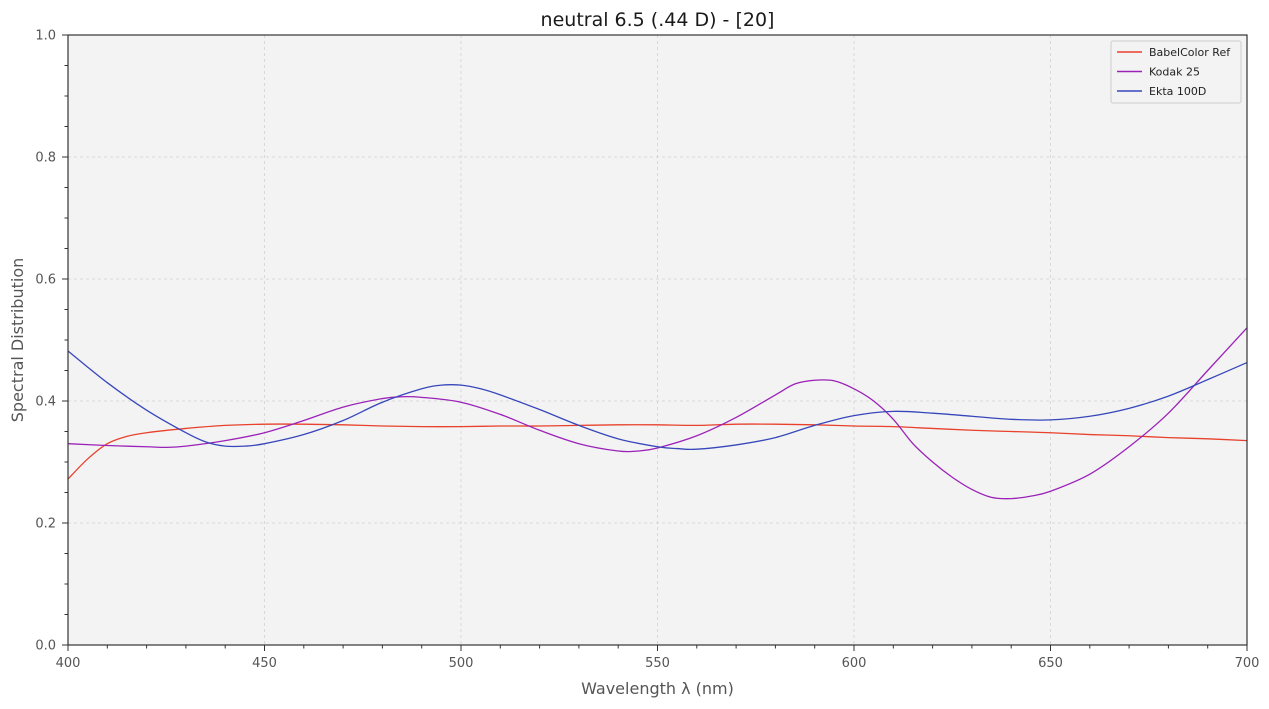  I want to click on legend: BabelColor Ref Kodak 25 Ekta 100D, so click(1176, 72).